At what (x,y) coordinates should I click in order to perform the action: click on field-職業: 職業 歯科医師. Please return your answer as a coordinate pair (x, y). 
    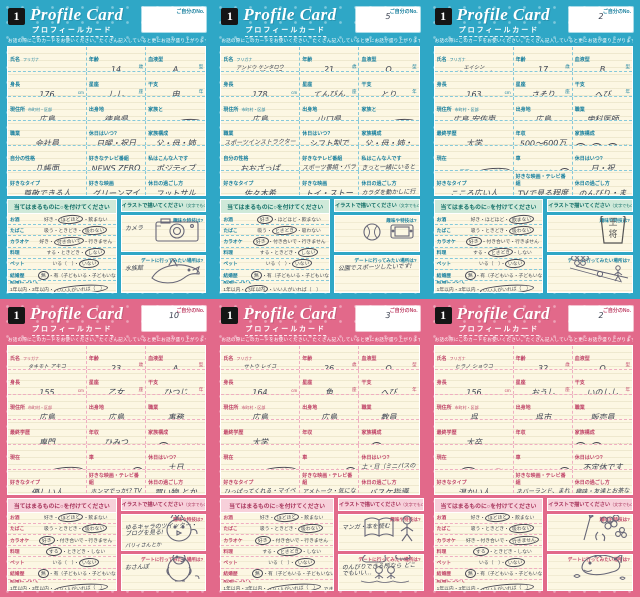
    Looking at the image, I should click on (602, 109).